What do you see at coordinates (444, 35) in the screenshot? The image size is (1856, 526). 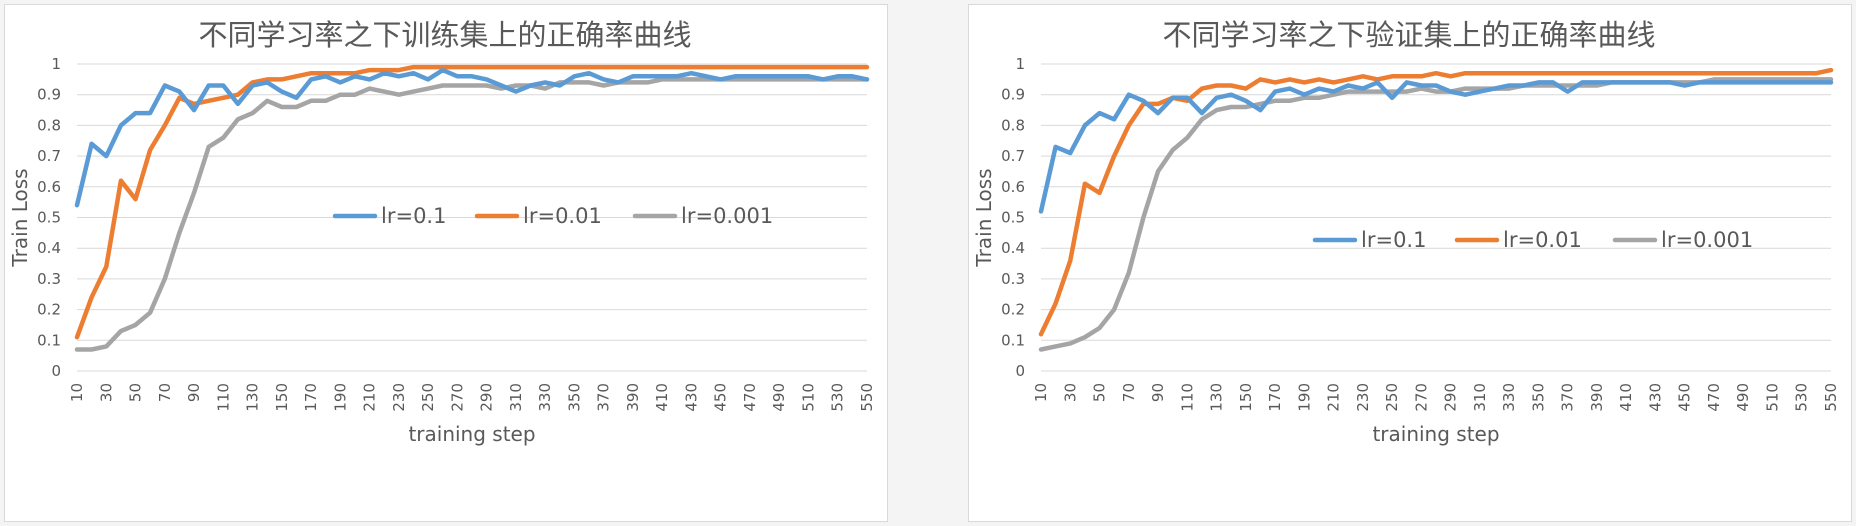 I see `chart-title: 不同学习率之下训练集上的正确率曲线` at bounding box center [444, 35].